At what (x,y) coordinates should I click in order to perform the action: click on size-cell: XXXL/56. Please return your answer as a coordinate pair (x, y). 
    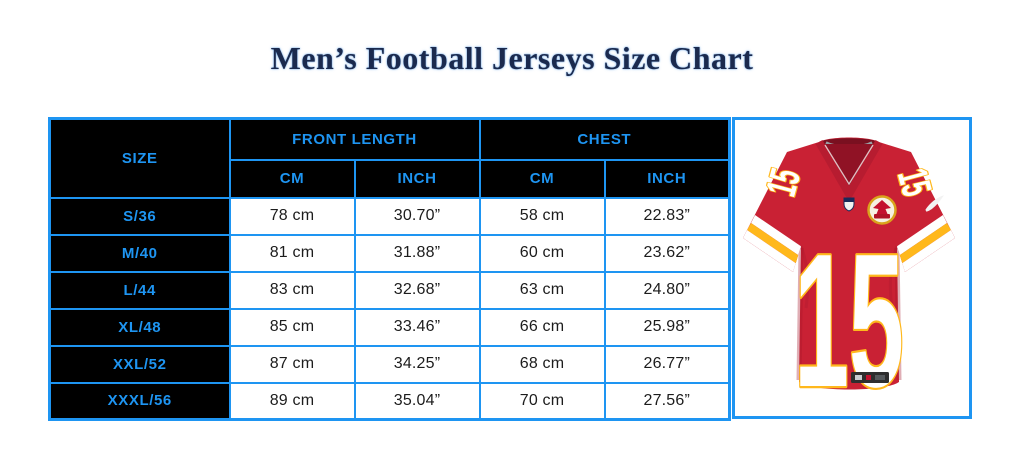
    Looking at the image, I should click on (139, 401).